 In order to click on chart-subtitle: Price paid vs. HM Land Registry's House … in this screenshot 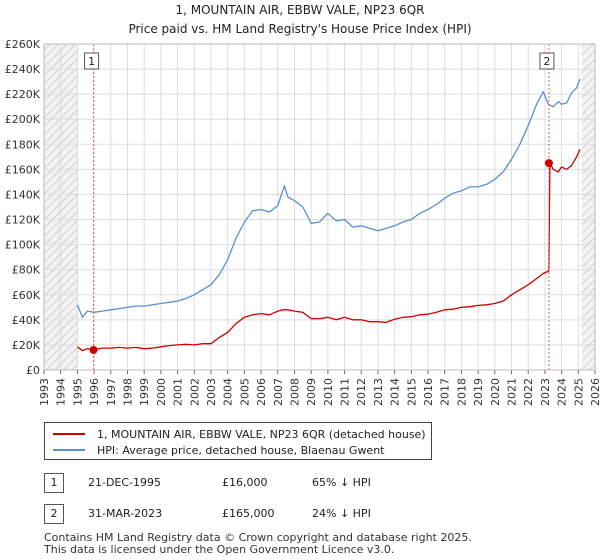, I will do `click(299, 29)`.